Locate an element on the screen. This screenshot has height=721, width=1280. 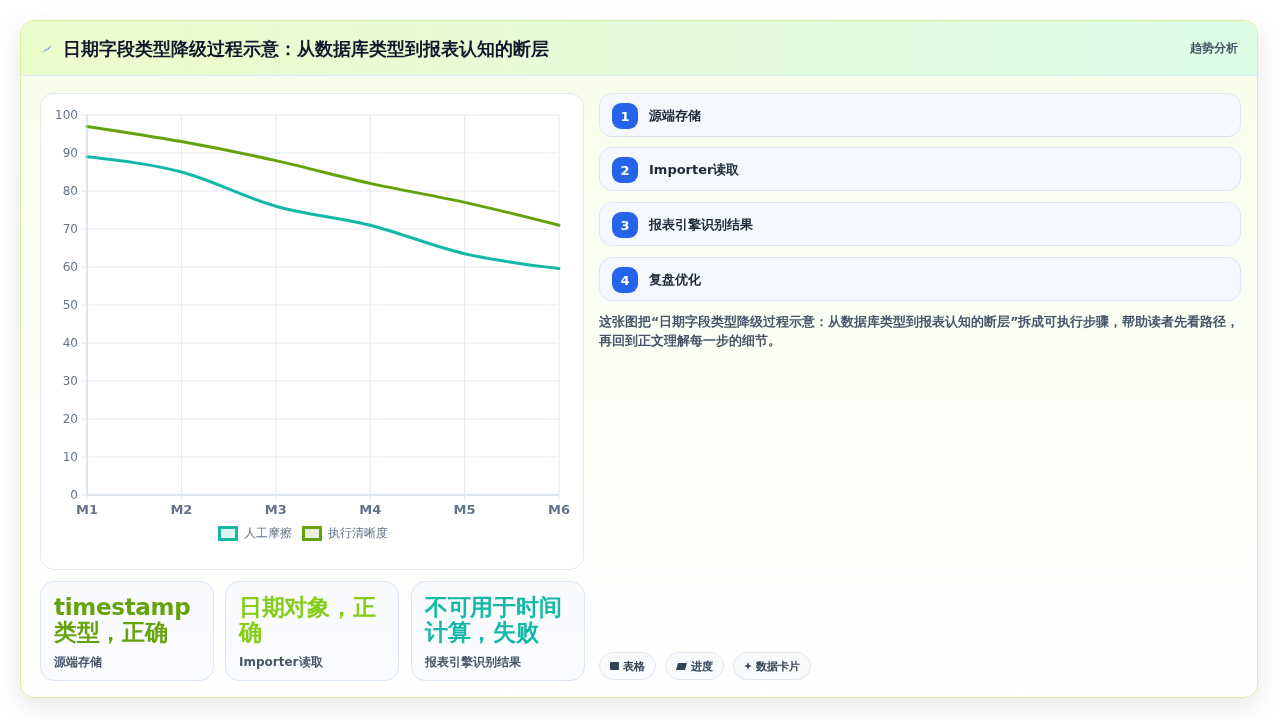
x-tick-label: M3 is located at coordinates (275, 510).